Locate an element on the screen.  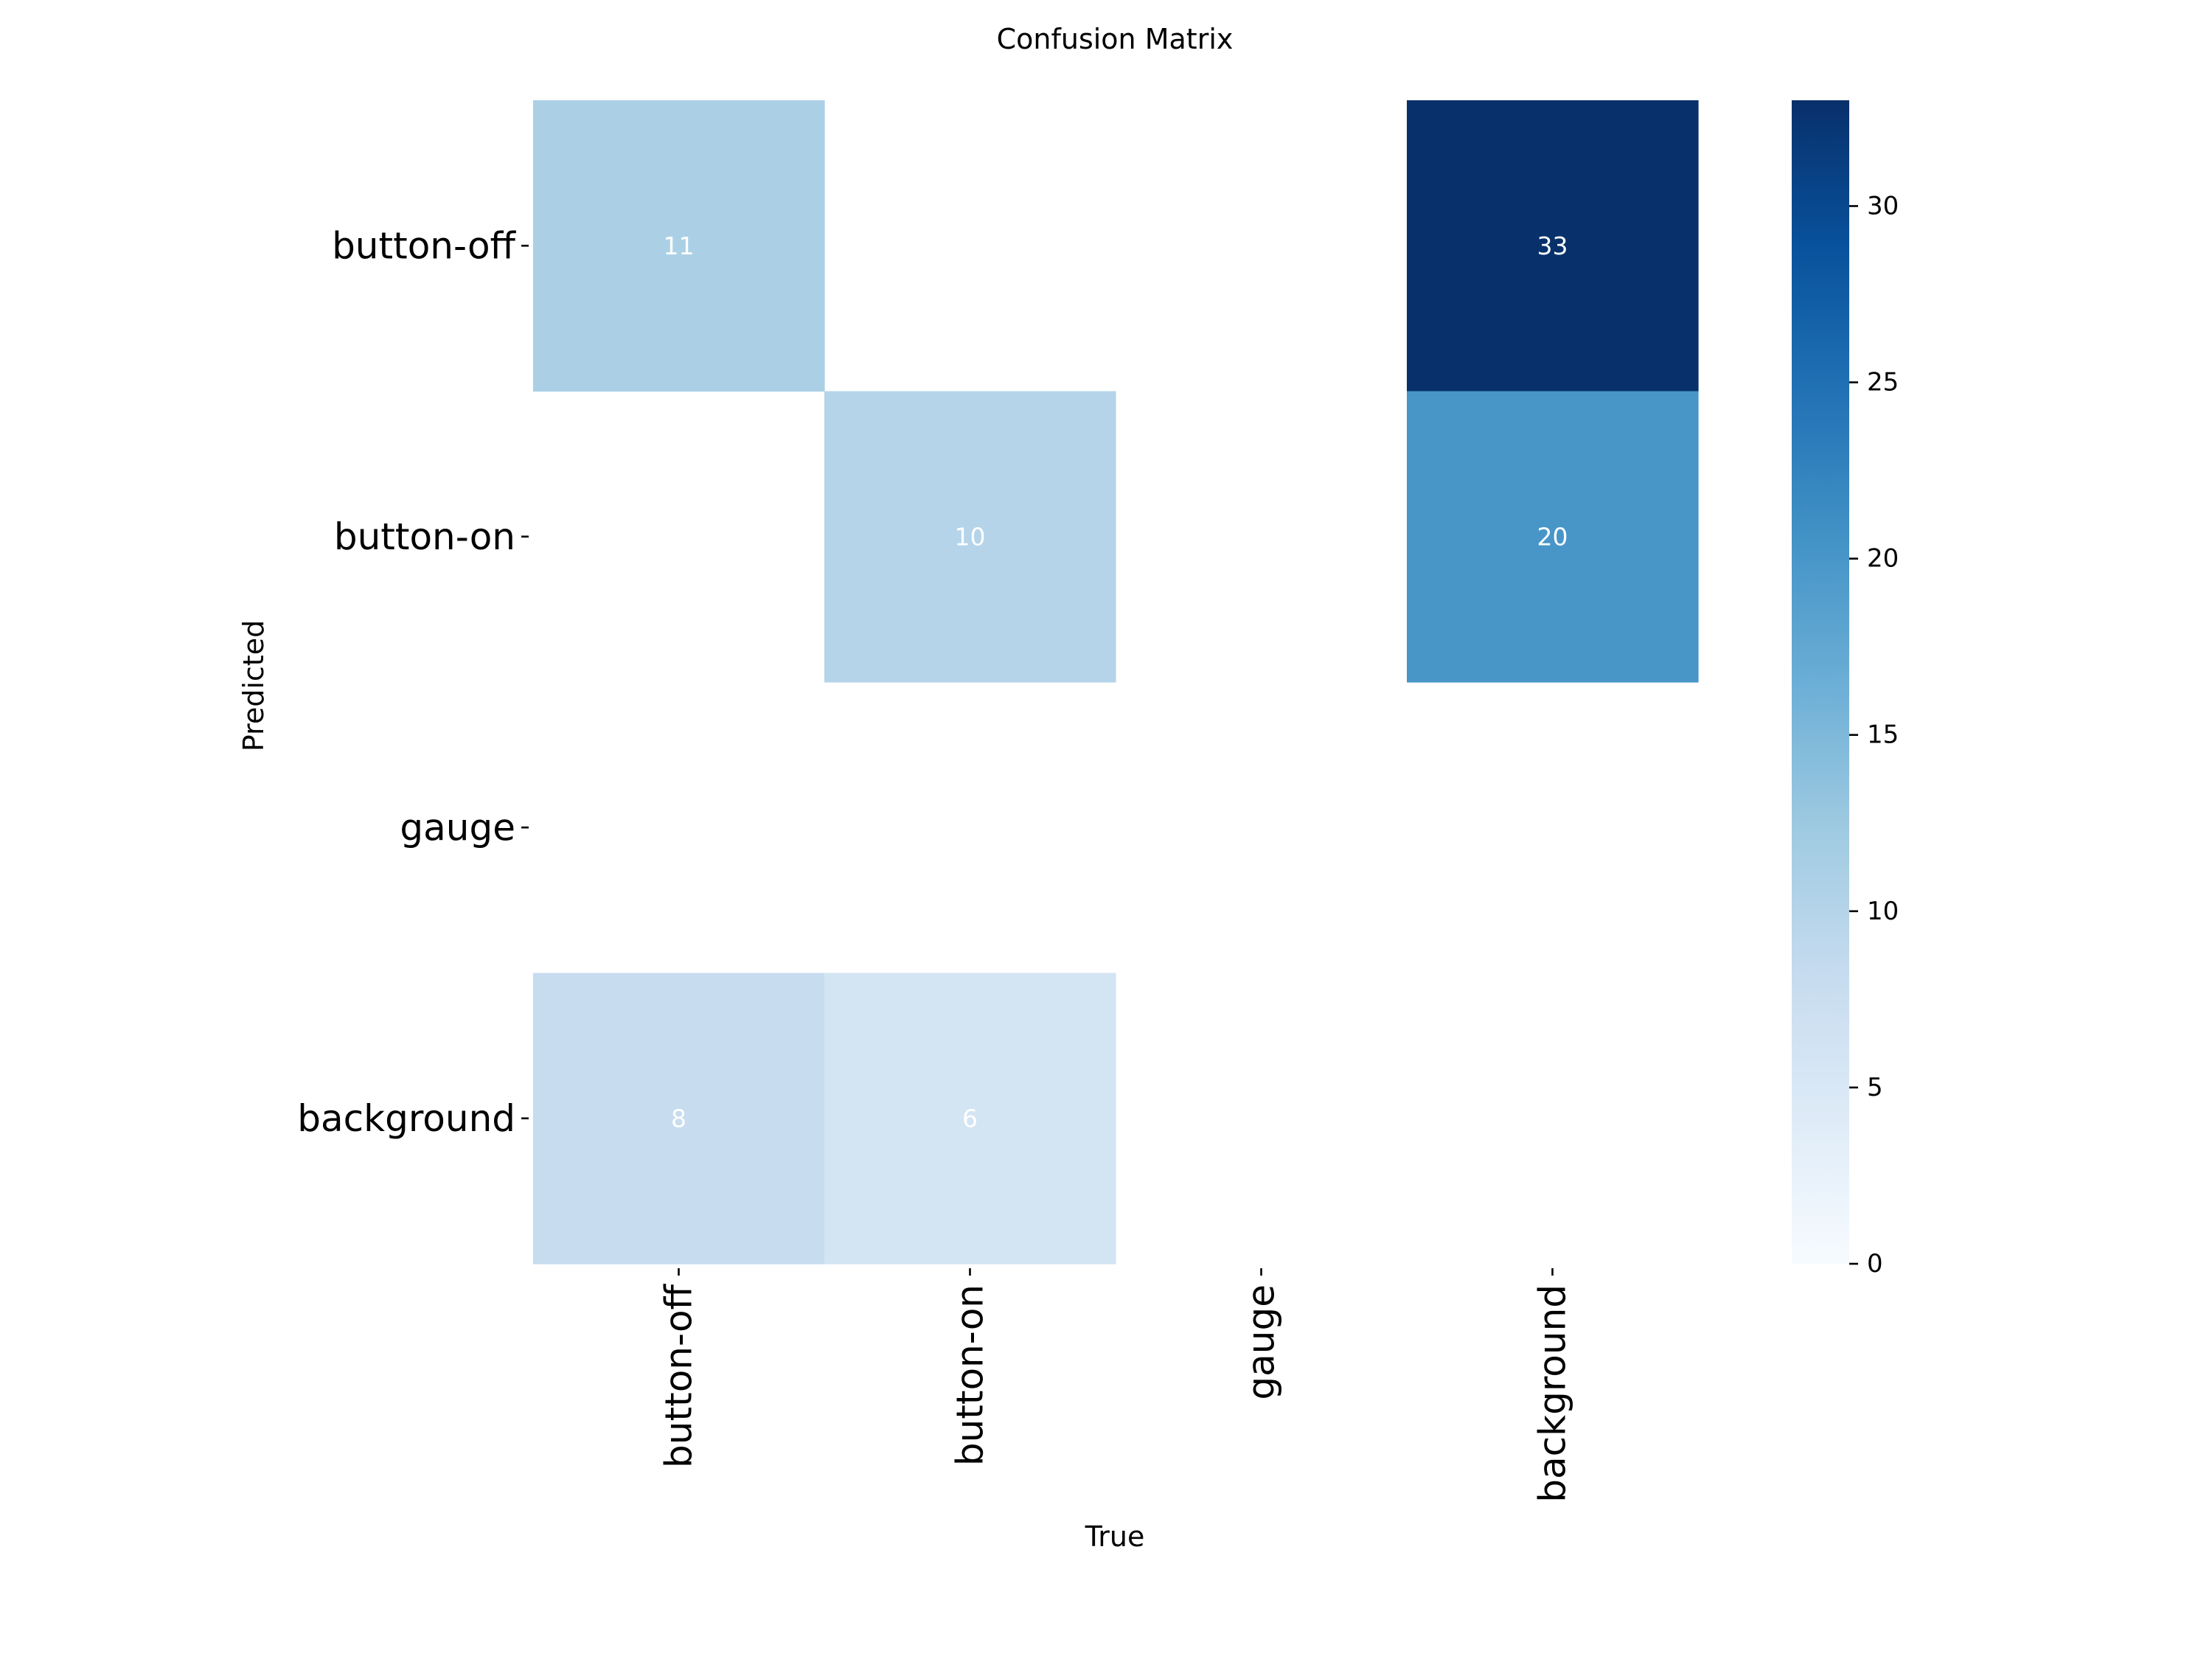
colorbar-tick-label: 15 is located at coordinates (1883, 735).